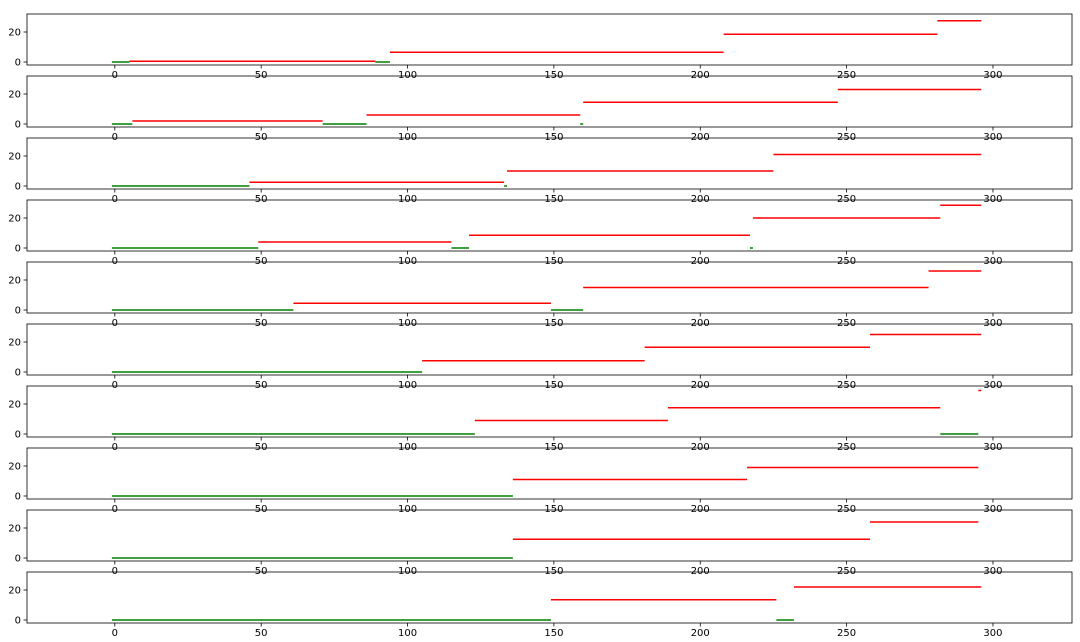  I want to click on subplot-10: 0 50 100 150 200 250 300 0 20, so click(540, 605).